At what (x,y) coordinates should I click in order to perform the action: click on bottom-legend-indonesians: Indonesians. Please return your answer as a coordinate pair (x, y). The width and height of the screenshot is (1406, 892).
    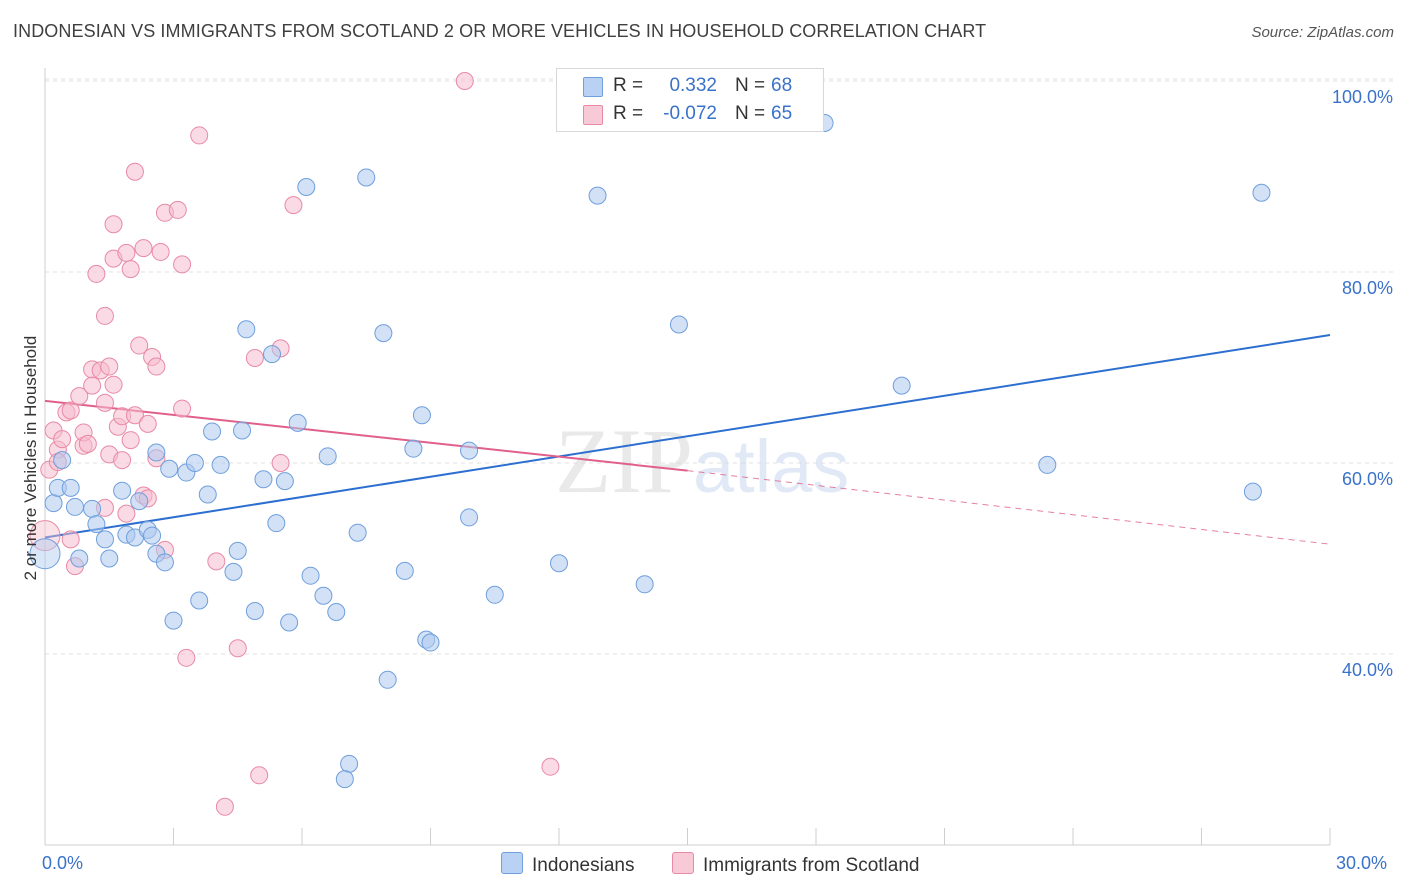
    Looking at the image, I should click on (567, 864).